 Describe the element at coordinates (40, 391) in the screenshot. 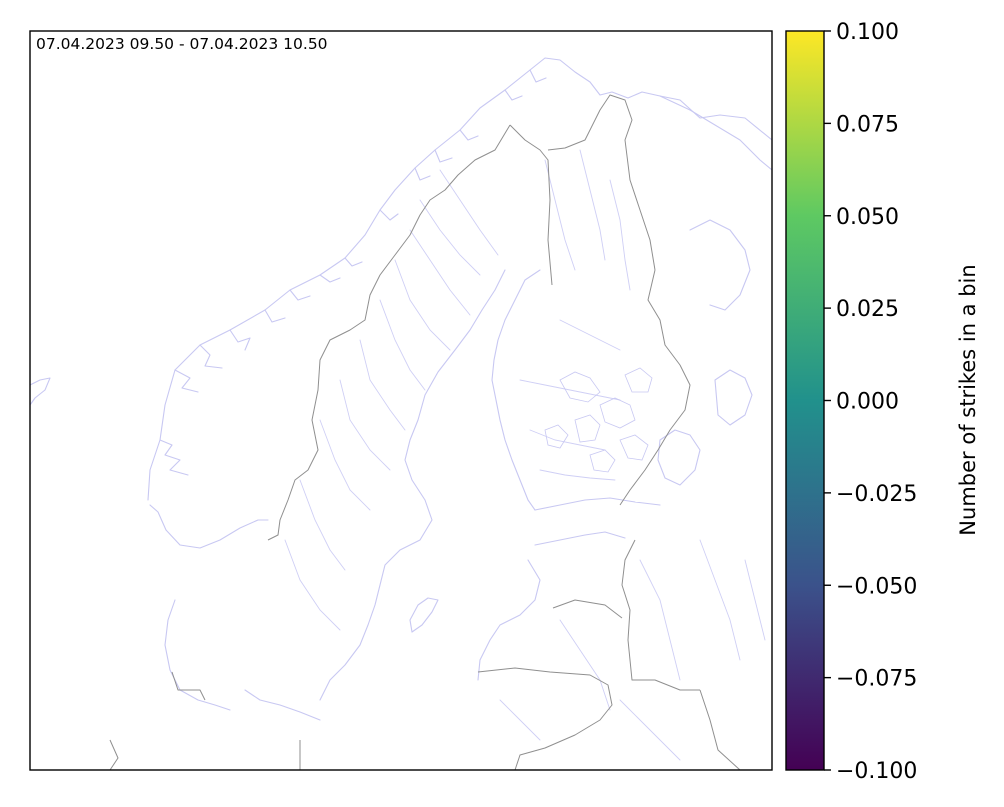

I see `west-island` at that location.